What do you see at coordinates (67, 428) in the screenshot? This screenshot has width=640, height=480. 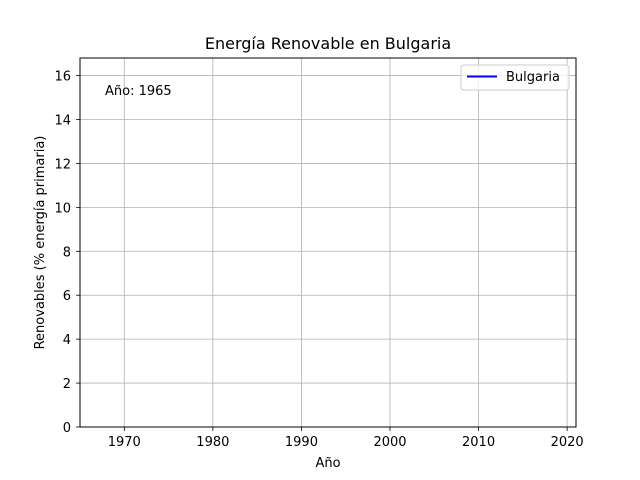 I see `y-tick-label: 0` at bounding box center [67, 428].